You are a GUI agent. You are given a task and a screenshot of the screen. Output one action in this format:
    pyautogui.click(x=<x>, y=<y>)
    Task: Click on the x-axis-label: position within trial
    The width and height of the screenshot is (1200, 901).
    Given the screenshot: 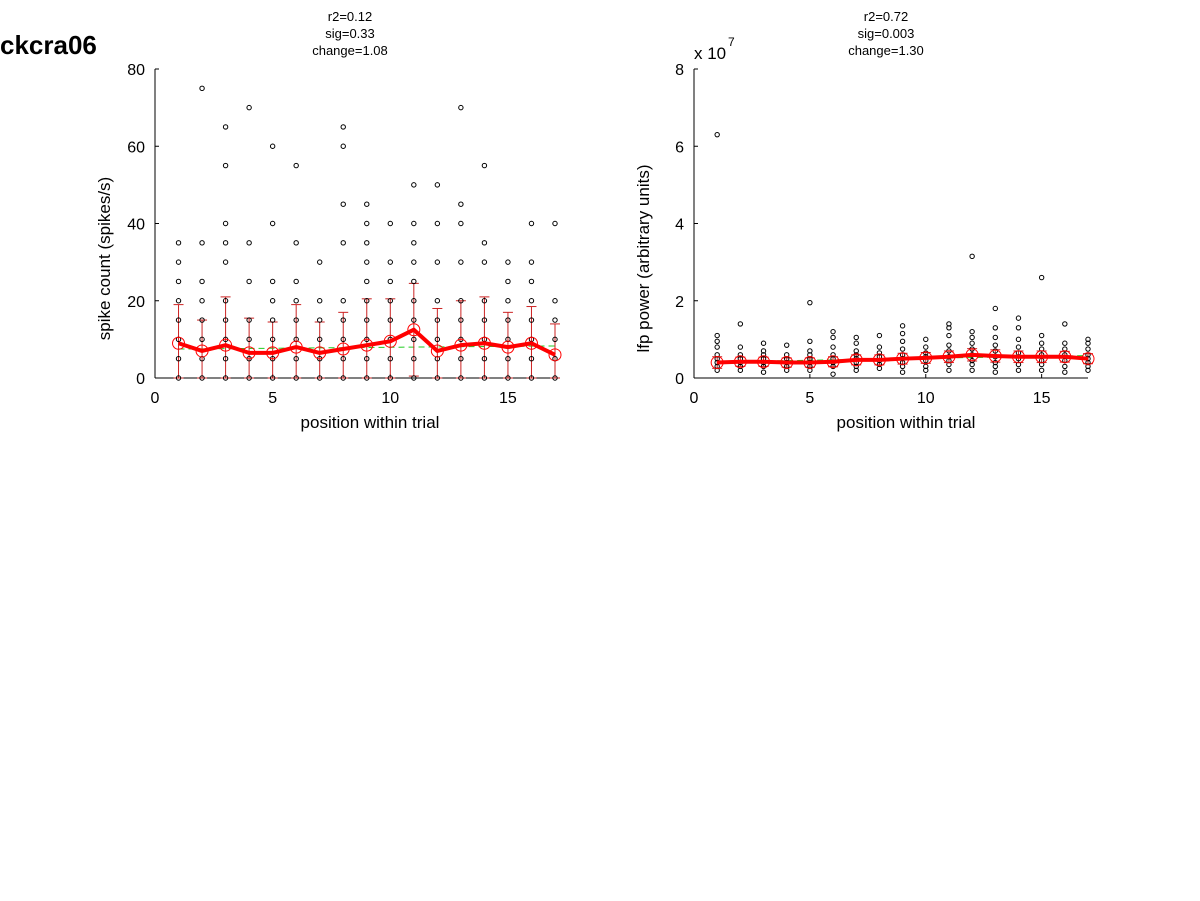 What is the action you would take?
    pyautogui.click(x=370, y=422)
    